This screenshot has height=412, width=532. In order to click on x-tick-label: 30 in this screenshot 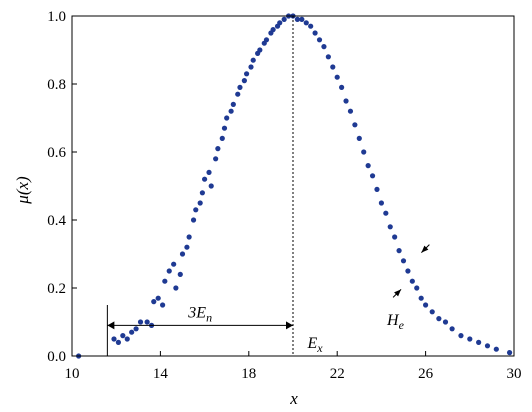, I will do `click(514, 374)`.